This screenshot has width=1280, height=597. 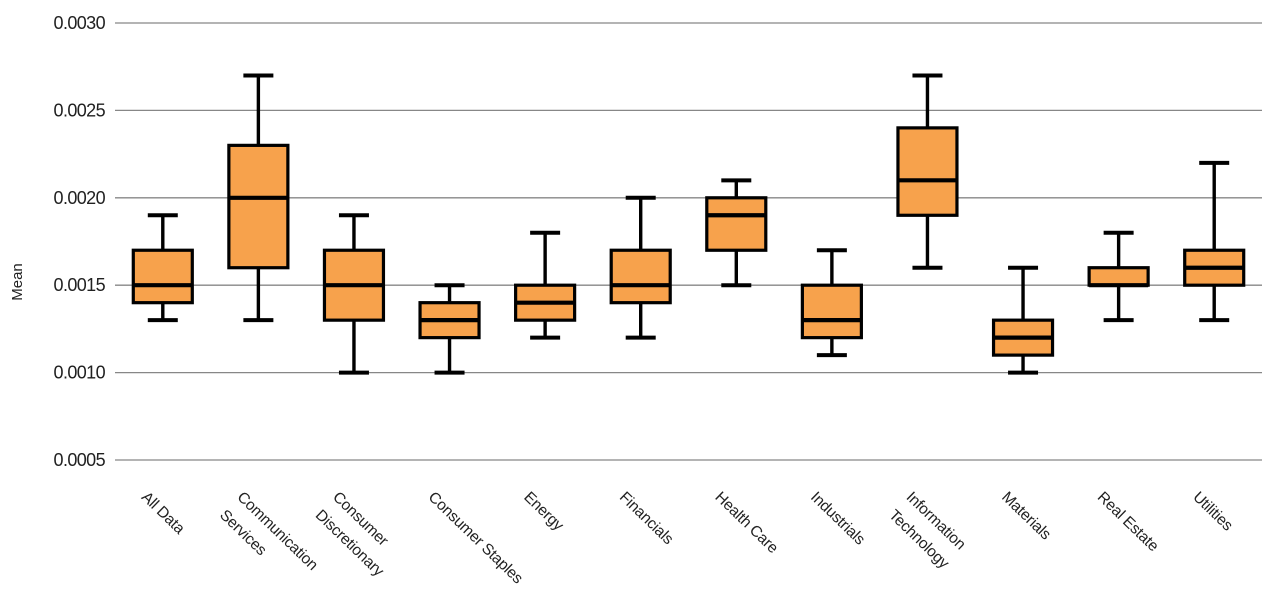 I want to click on y-axis-label: Mean, so click(x=17, y=282).